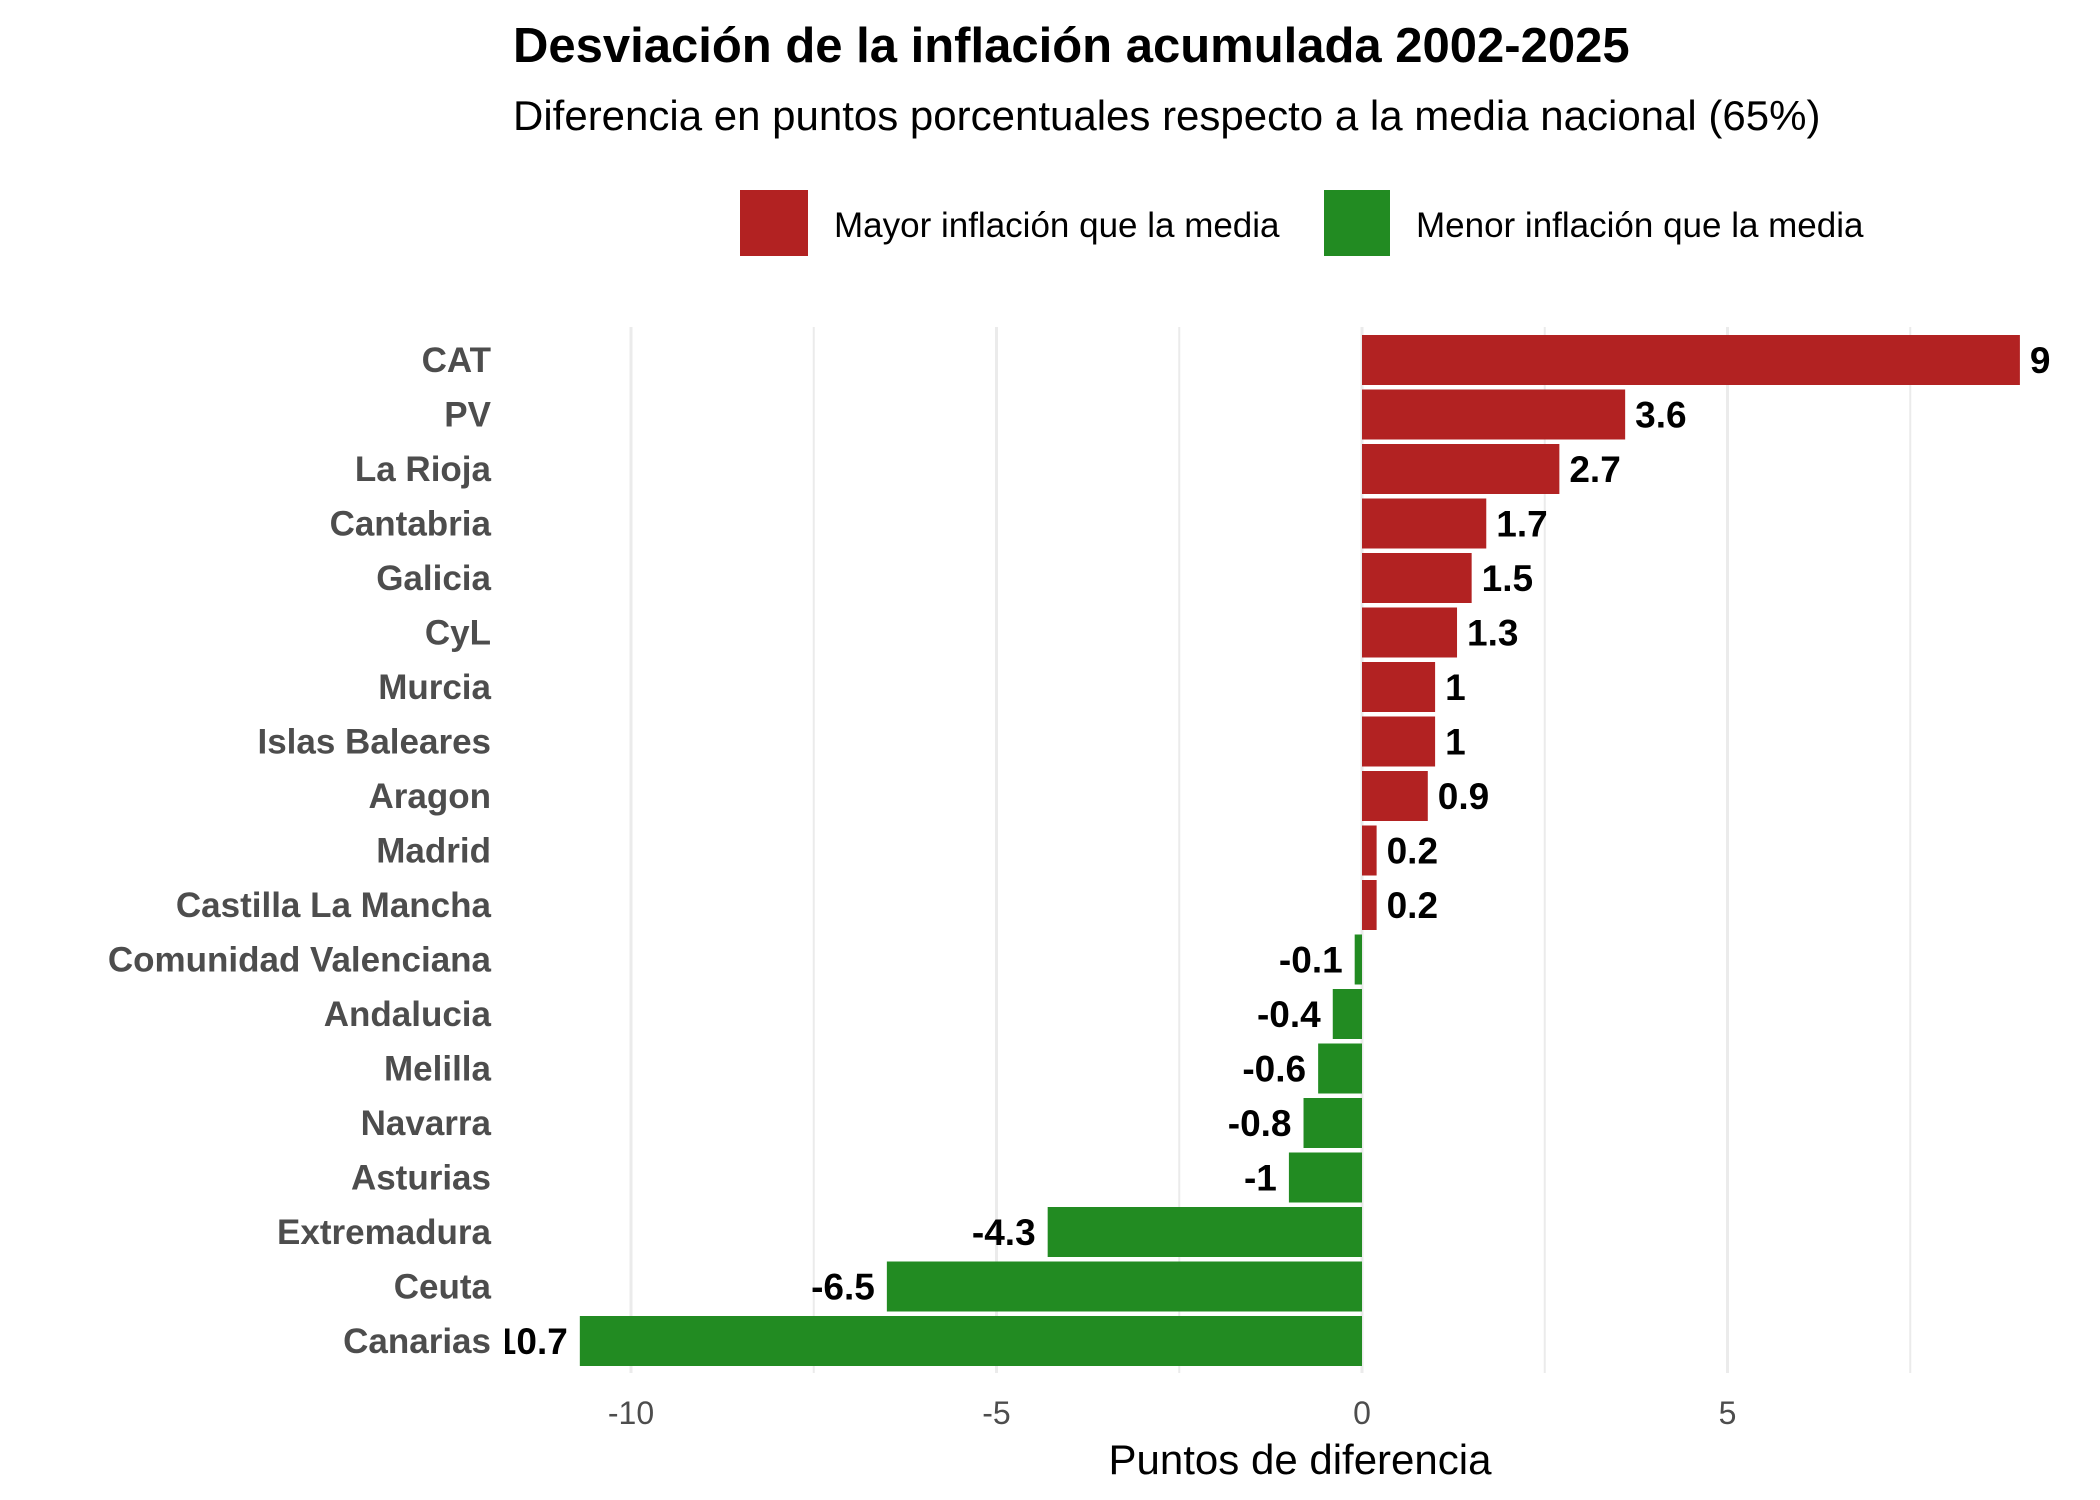 This screenshot has height=1500, width=2100. I want to click on category-label: Ceuta, so click(443, 1287).